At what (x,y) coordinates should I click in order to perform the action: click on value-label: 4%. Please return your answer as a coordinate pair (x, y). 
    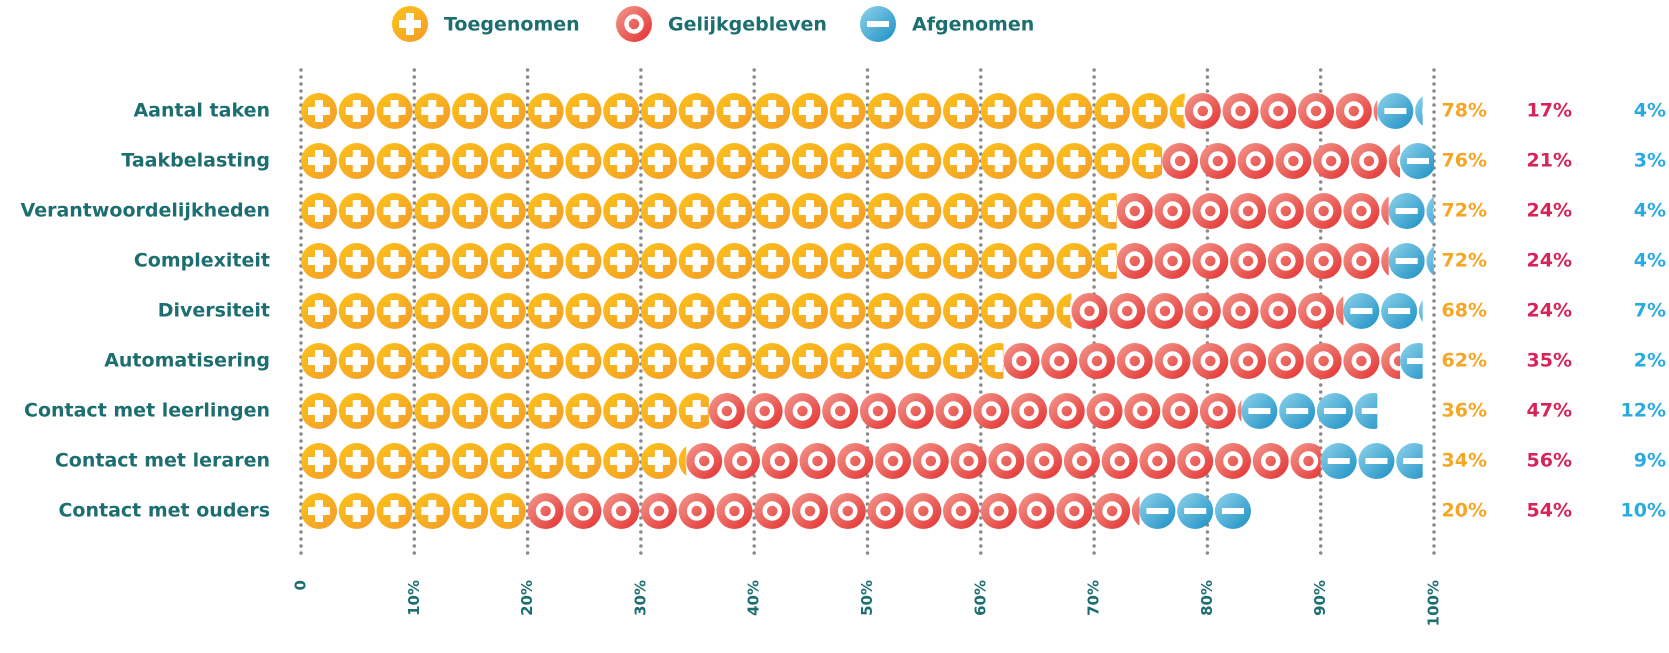
    Looking at the image, I should click on (1650, 111).